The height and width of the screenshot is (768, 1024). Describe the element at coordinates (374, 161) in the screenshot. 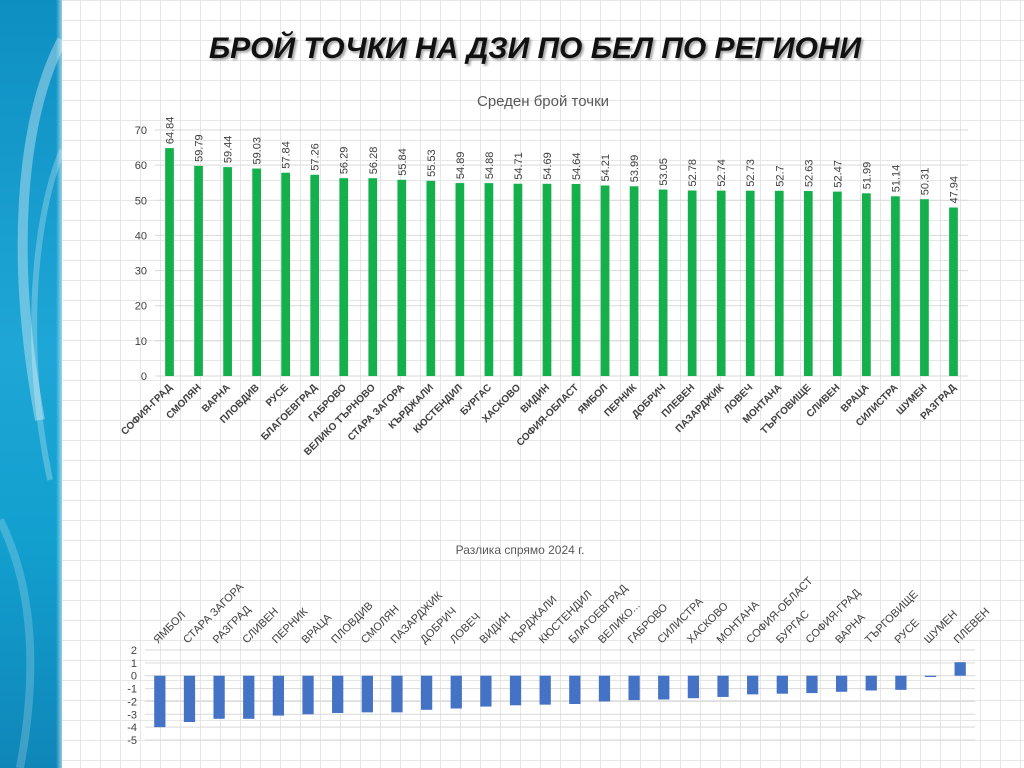

I see `data-label: 56.28` at that location.